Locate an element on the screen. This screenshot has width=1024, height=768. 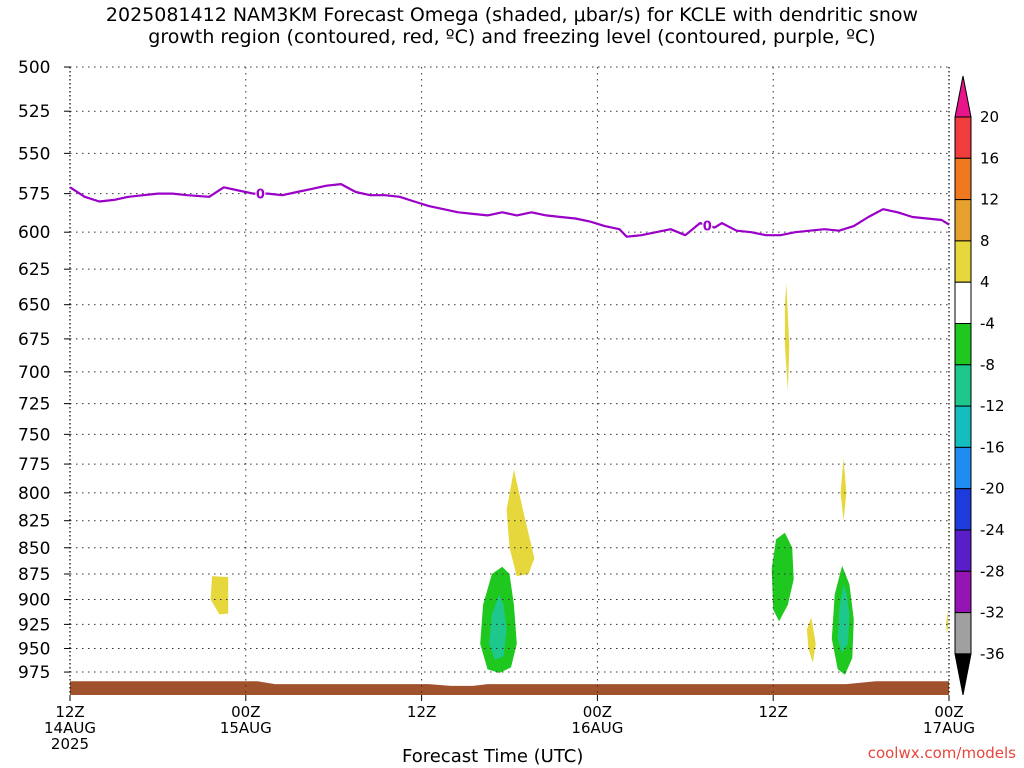
y-tick-label-925: 925 is located at coordinates (34, 625).